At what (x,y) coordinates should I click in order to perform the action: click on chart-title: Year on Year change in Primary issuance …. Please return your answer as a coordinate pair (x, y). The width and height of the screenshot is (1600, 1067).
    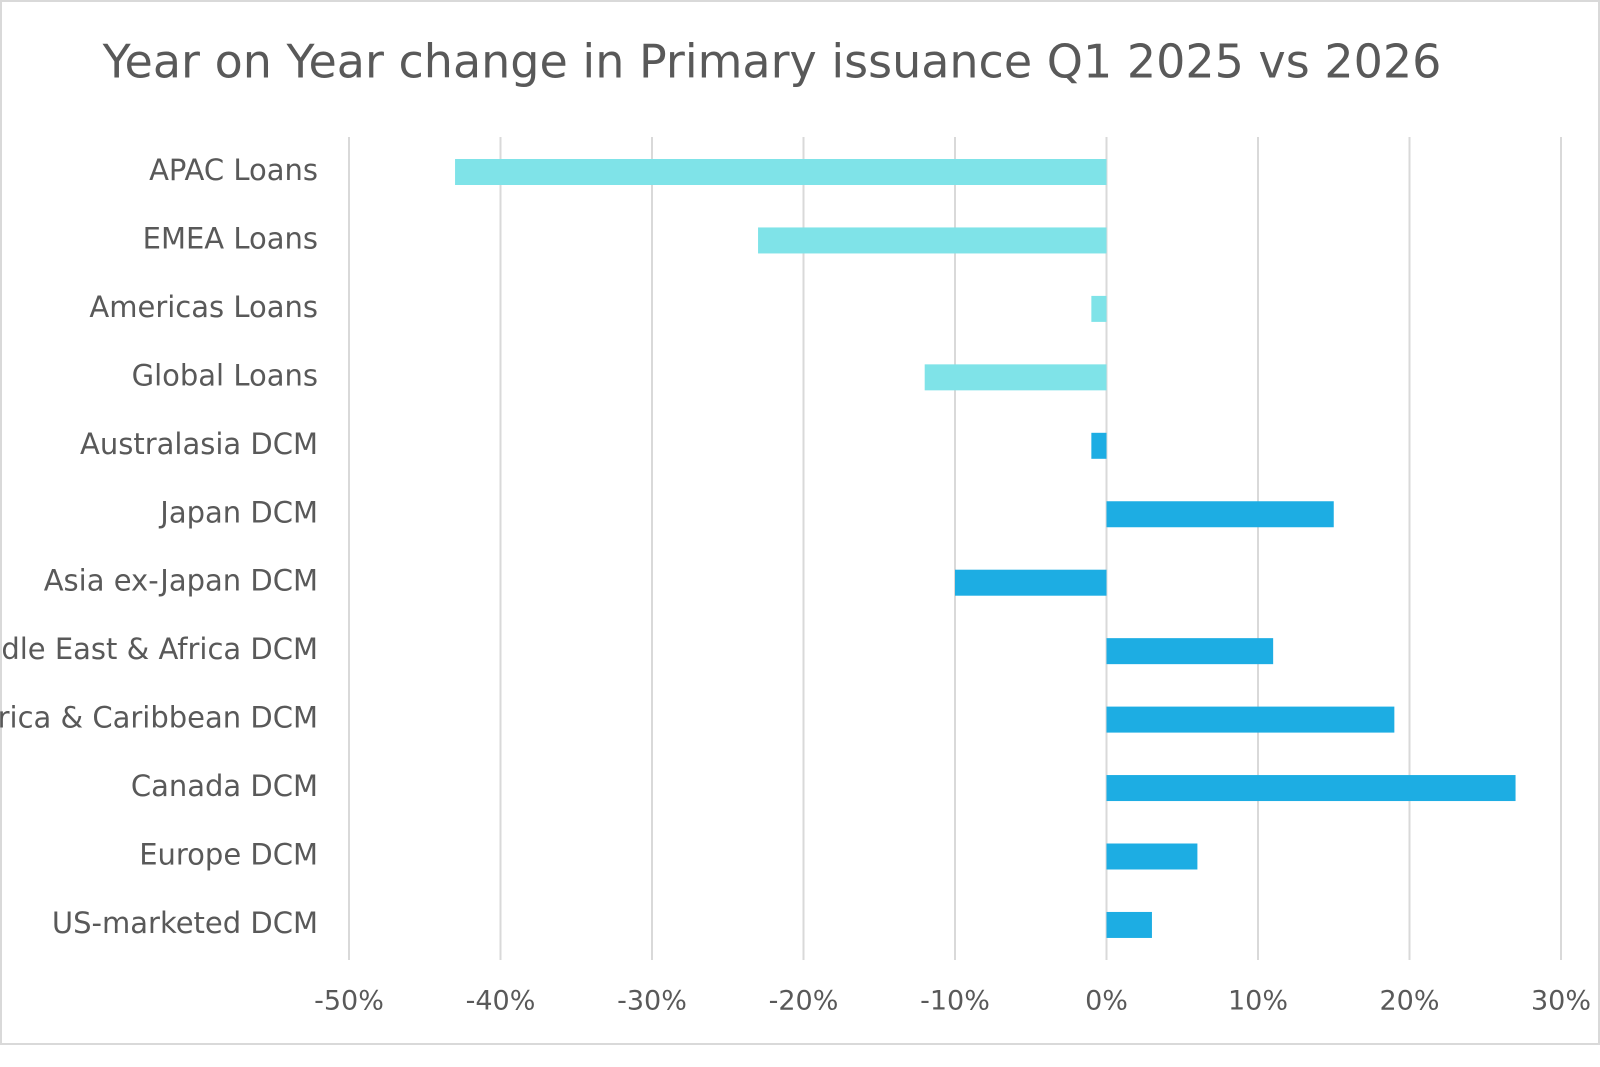
    Looking at the image, I should click on (772, 62).